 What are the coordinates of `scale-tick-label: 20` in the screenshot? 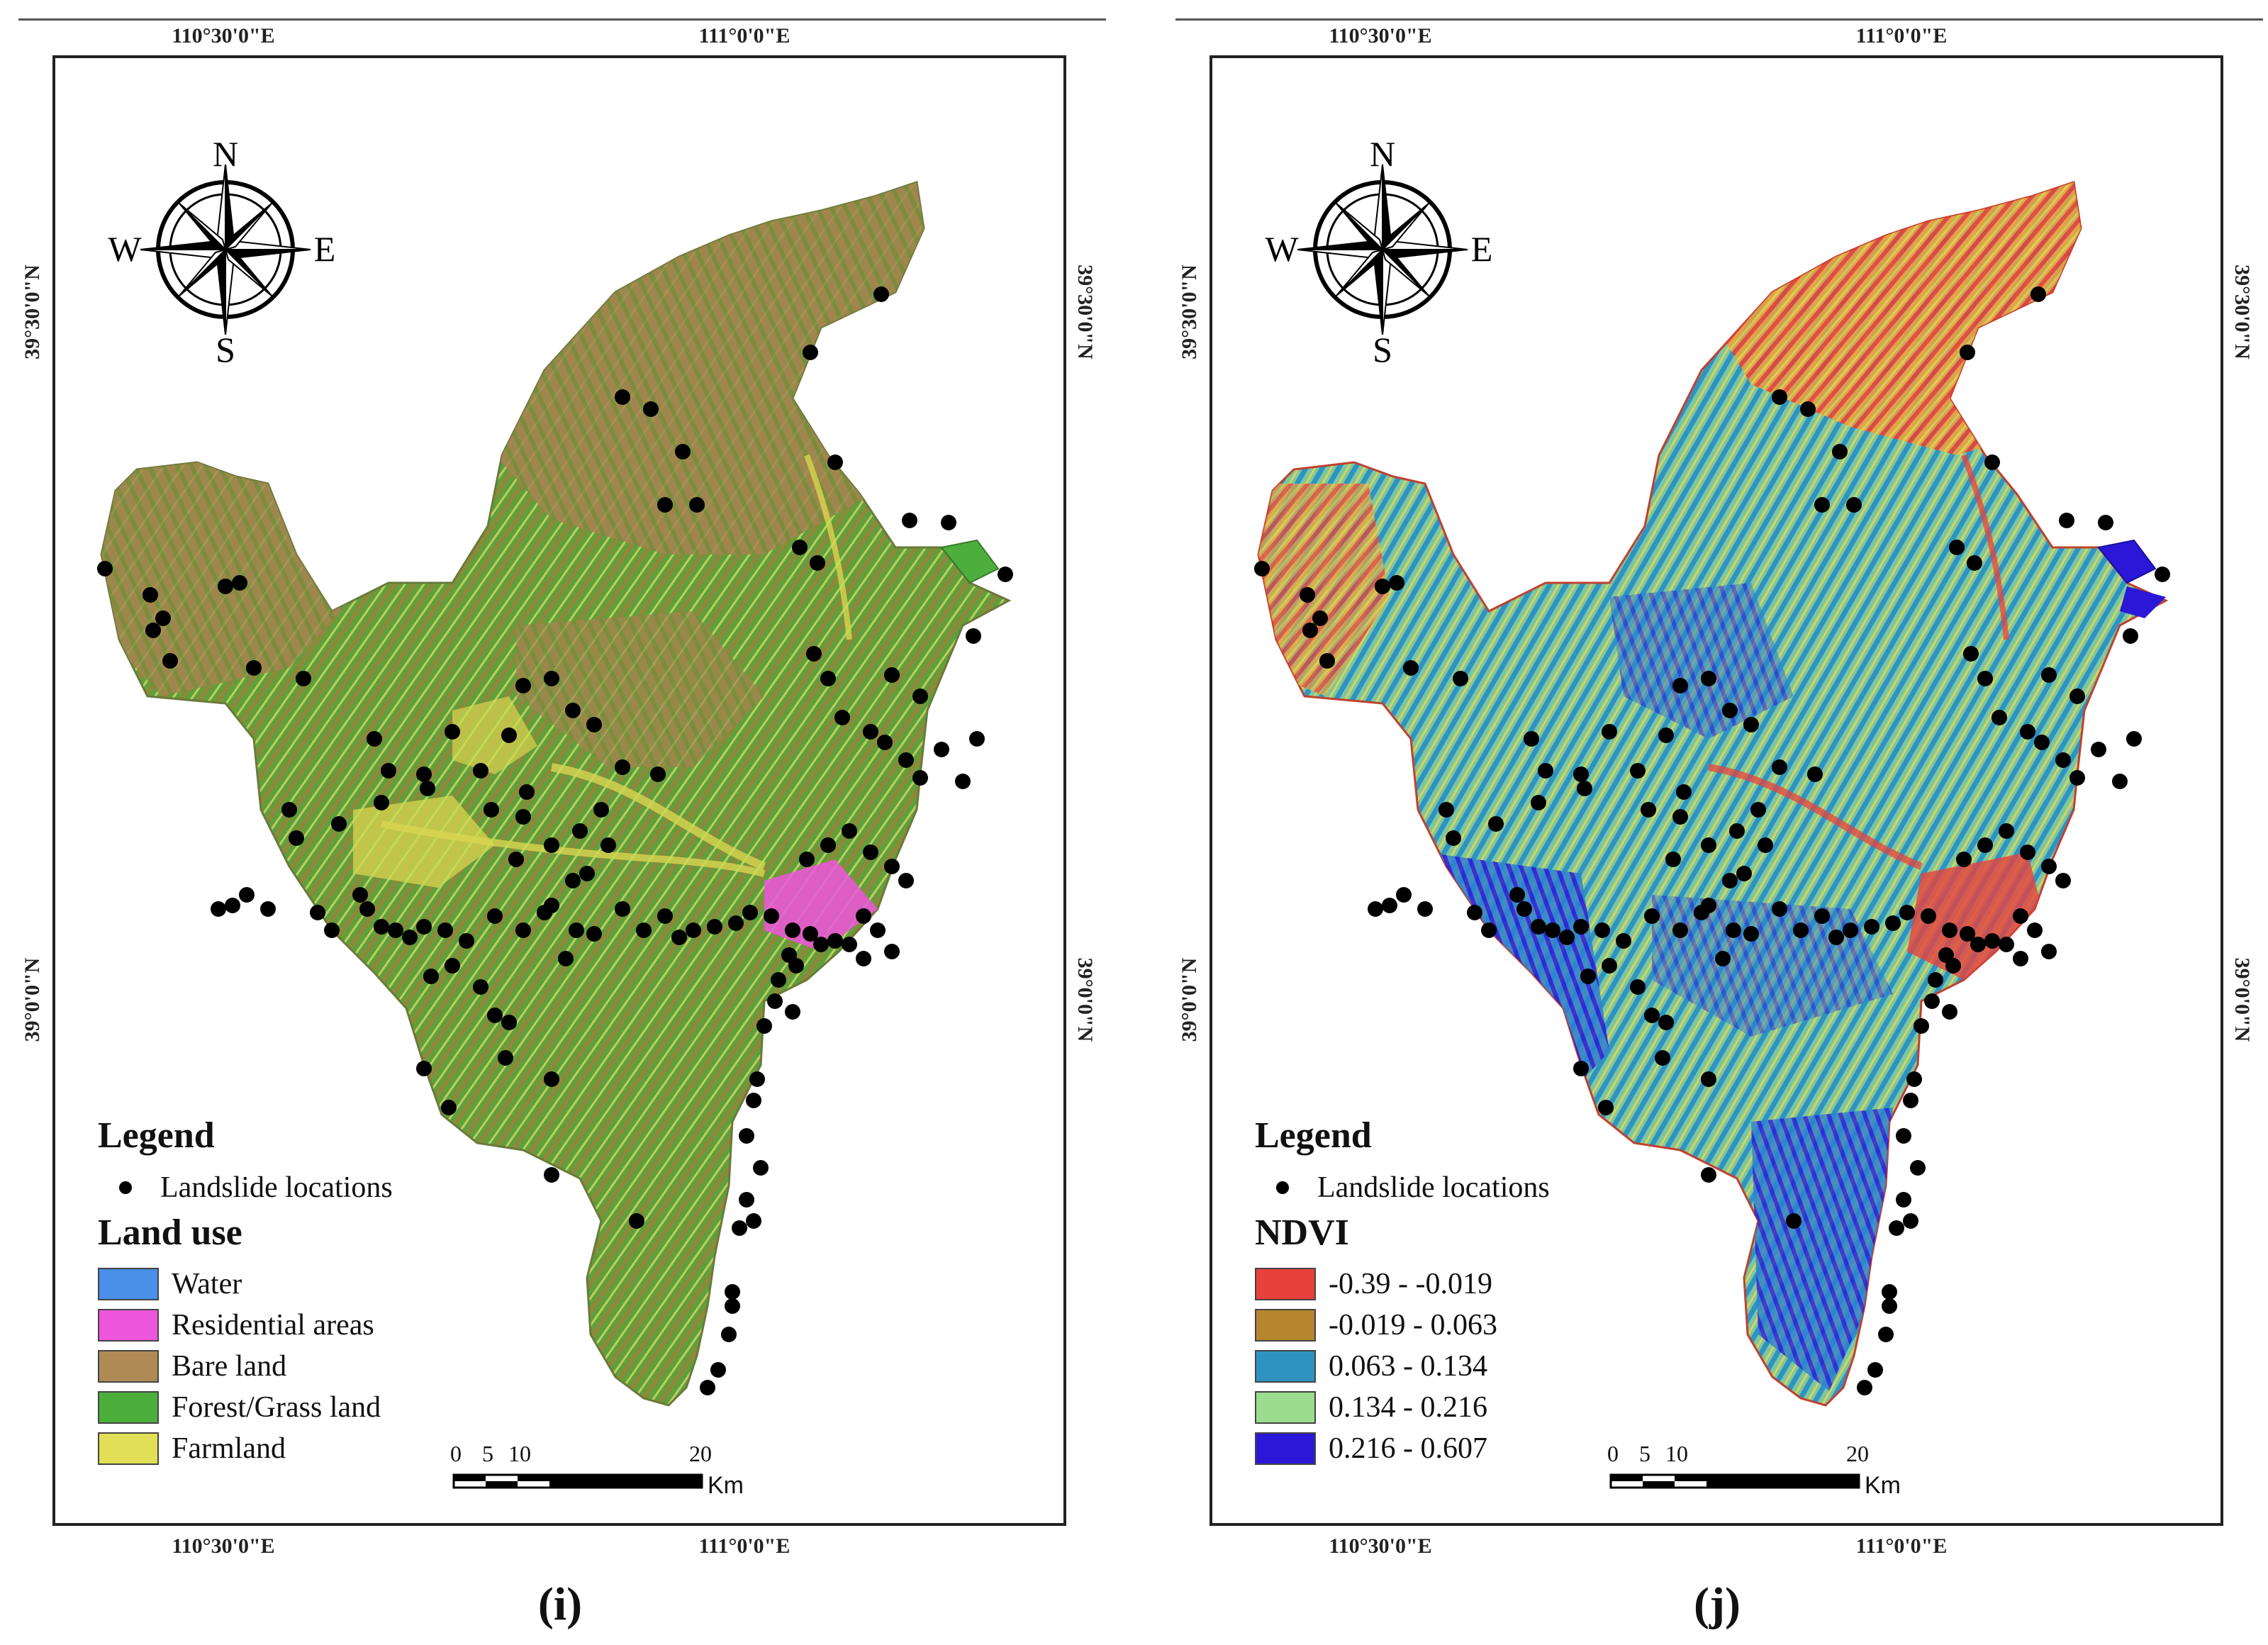 It's located at (700, 1453).